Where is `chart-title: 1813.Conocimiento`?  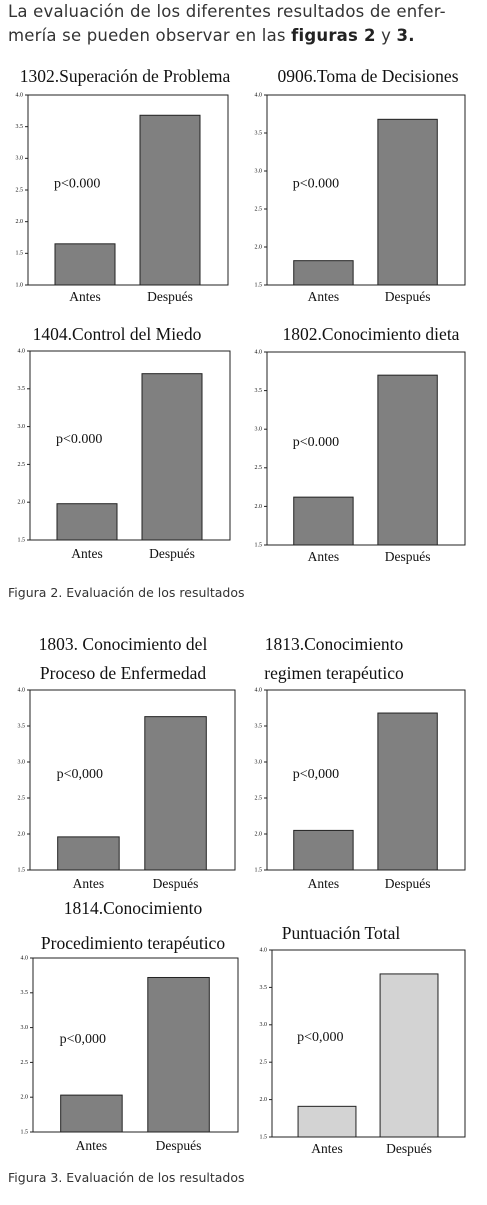 chart-title: 1813.Conocimiento is located at coordinates (334, 644).